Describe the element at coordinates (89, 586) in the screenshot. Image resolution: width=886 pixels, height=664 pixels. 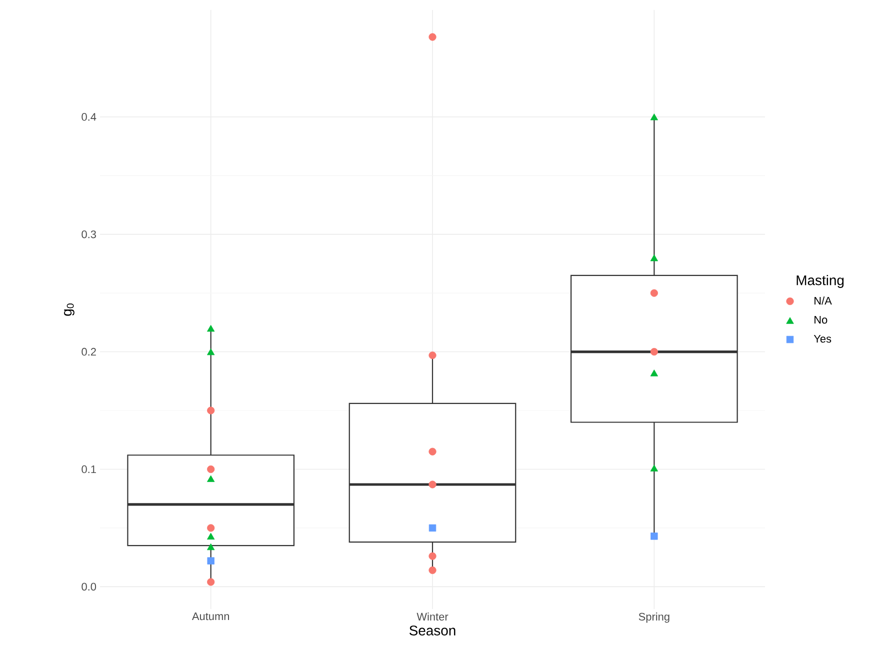
I see `y-tick-label: 0.0` at that location.